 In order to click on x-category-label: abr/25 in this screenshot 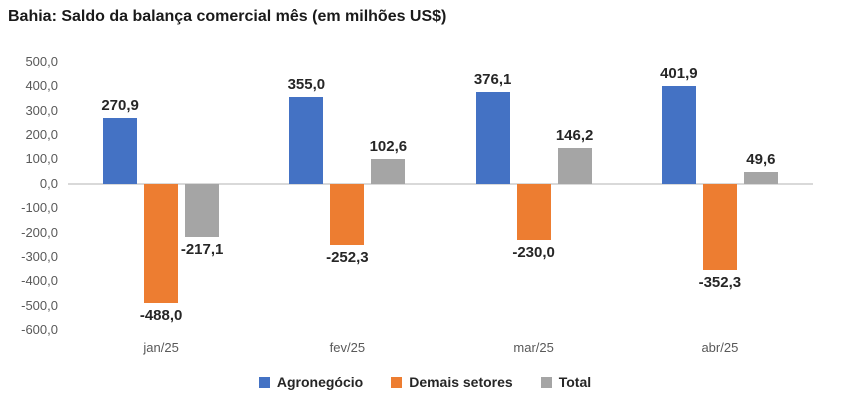, I will do `click(720, 347)`.